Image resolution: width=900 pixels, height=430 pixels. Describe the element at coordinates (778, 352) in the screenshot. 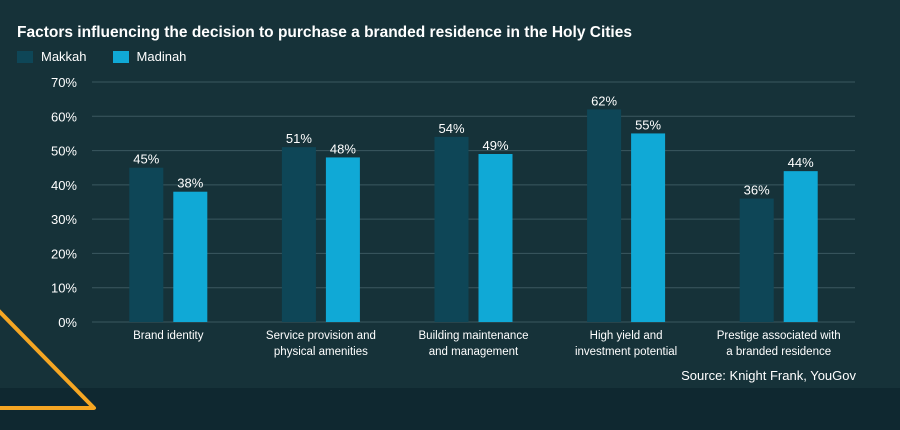

I see `x-tick-label: a branded residence` at that location.